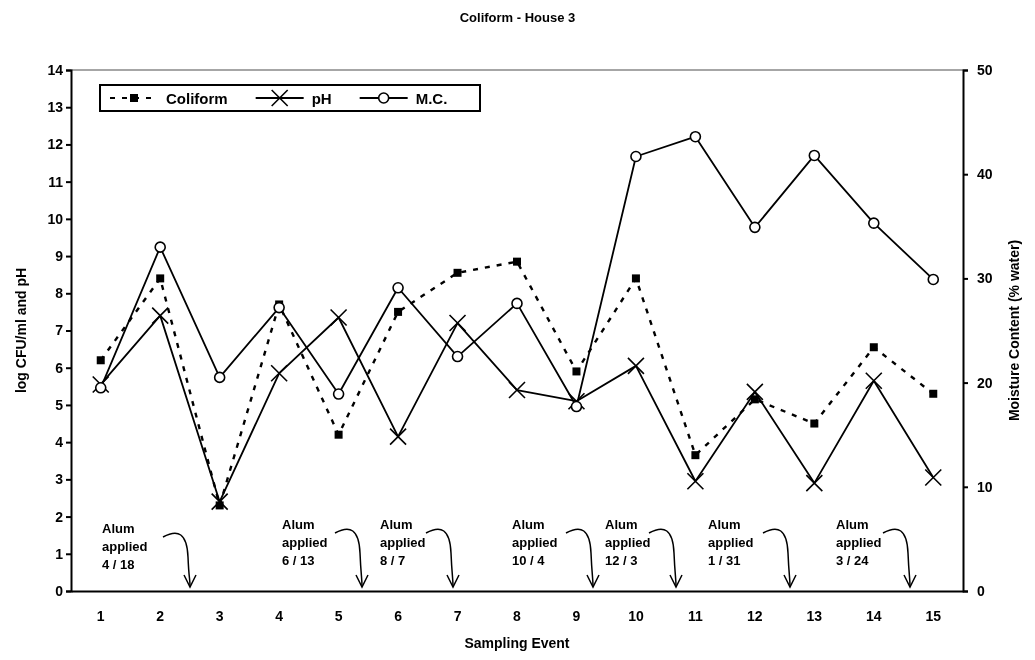 The image size is (1035, 660). What do you see at coordinates (985, 174) in the screenshot?
I see `y2-tick-label: 40` at bounding box center [985, 174].